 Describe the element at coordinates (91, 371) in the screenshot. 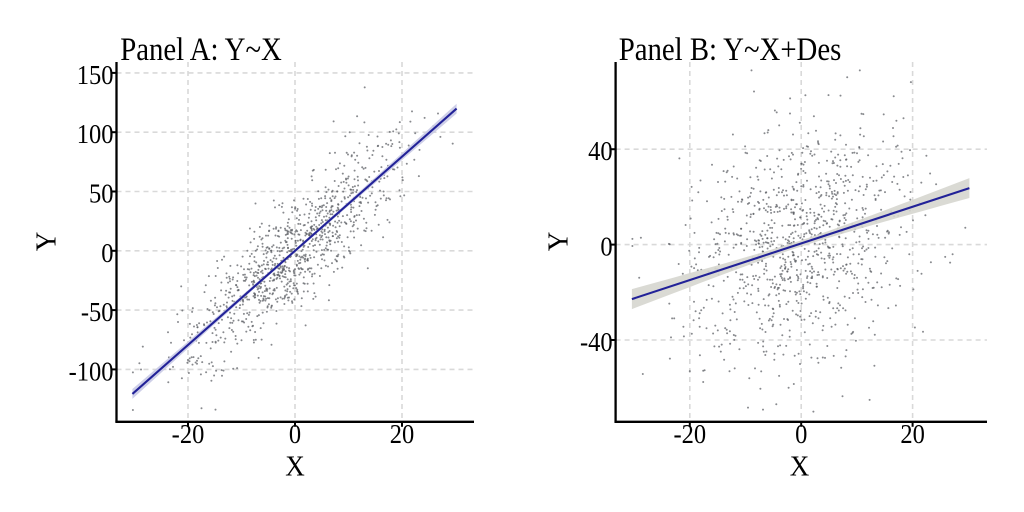

I see `svg-text: -100` at that location.